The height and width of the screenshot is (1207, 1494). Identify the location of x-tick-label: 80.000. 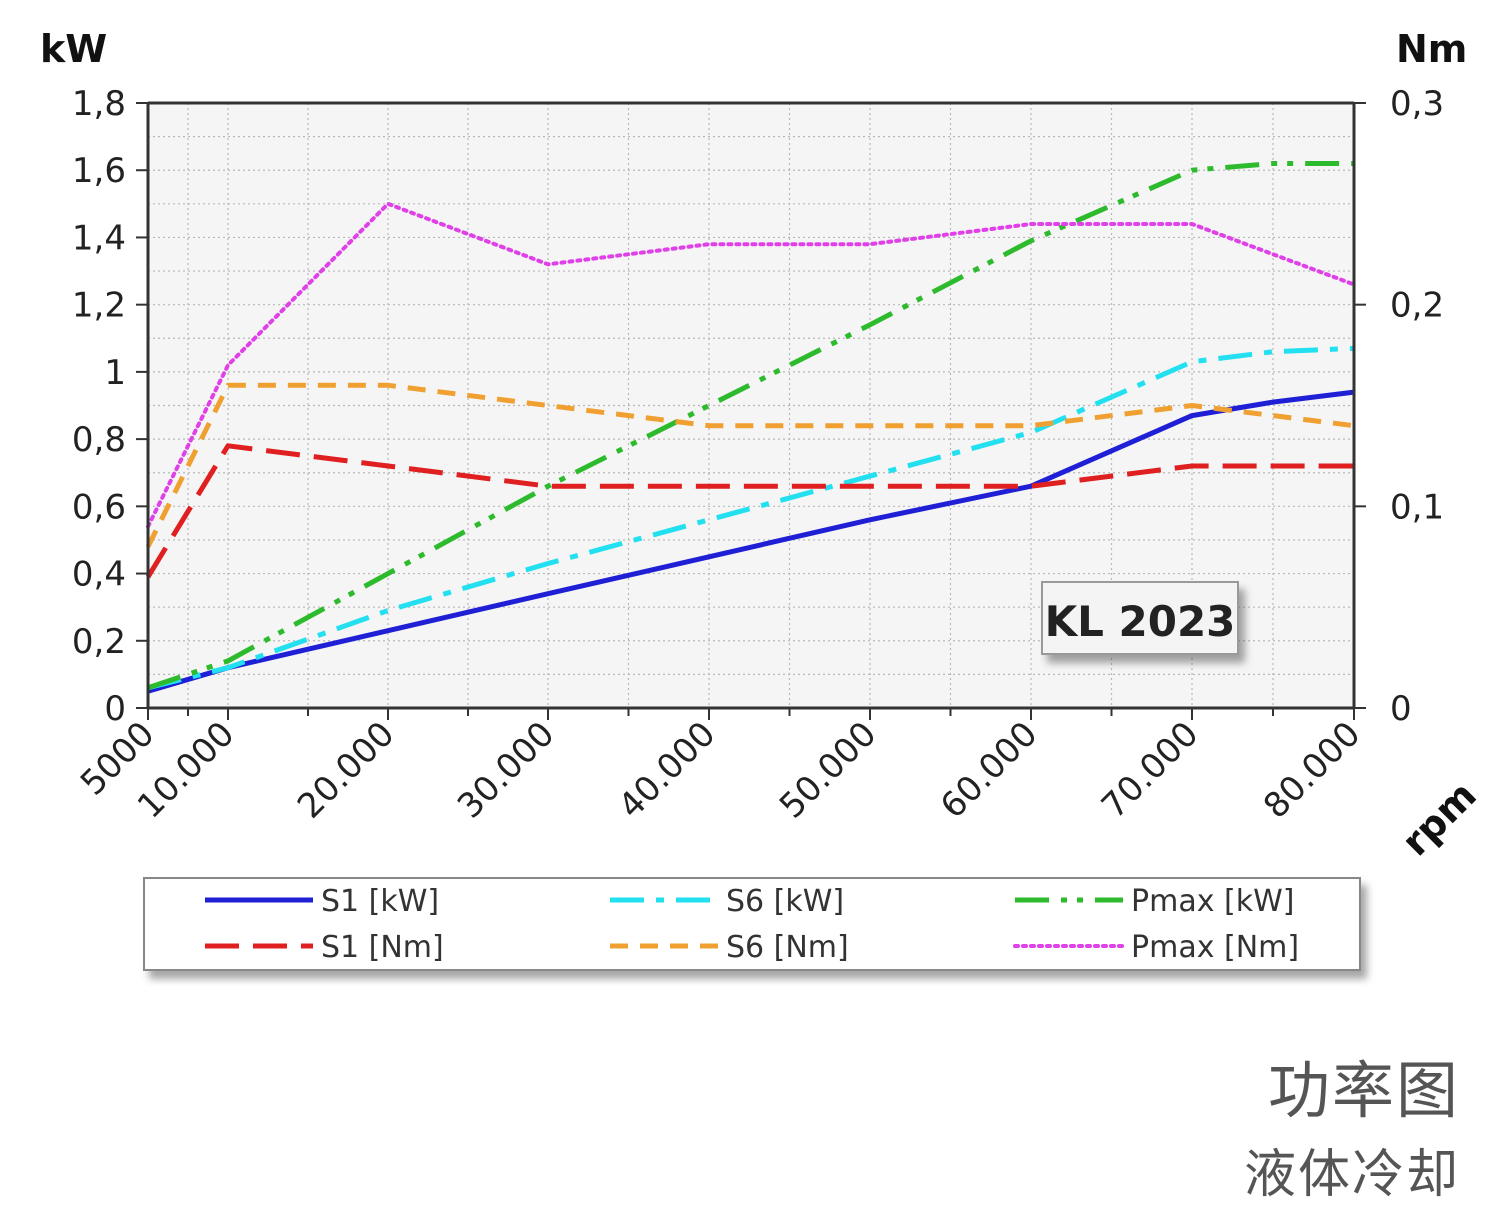
(1312, 770).